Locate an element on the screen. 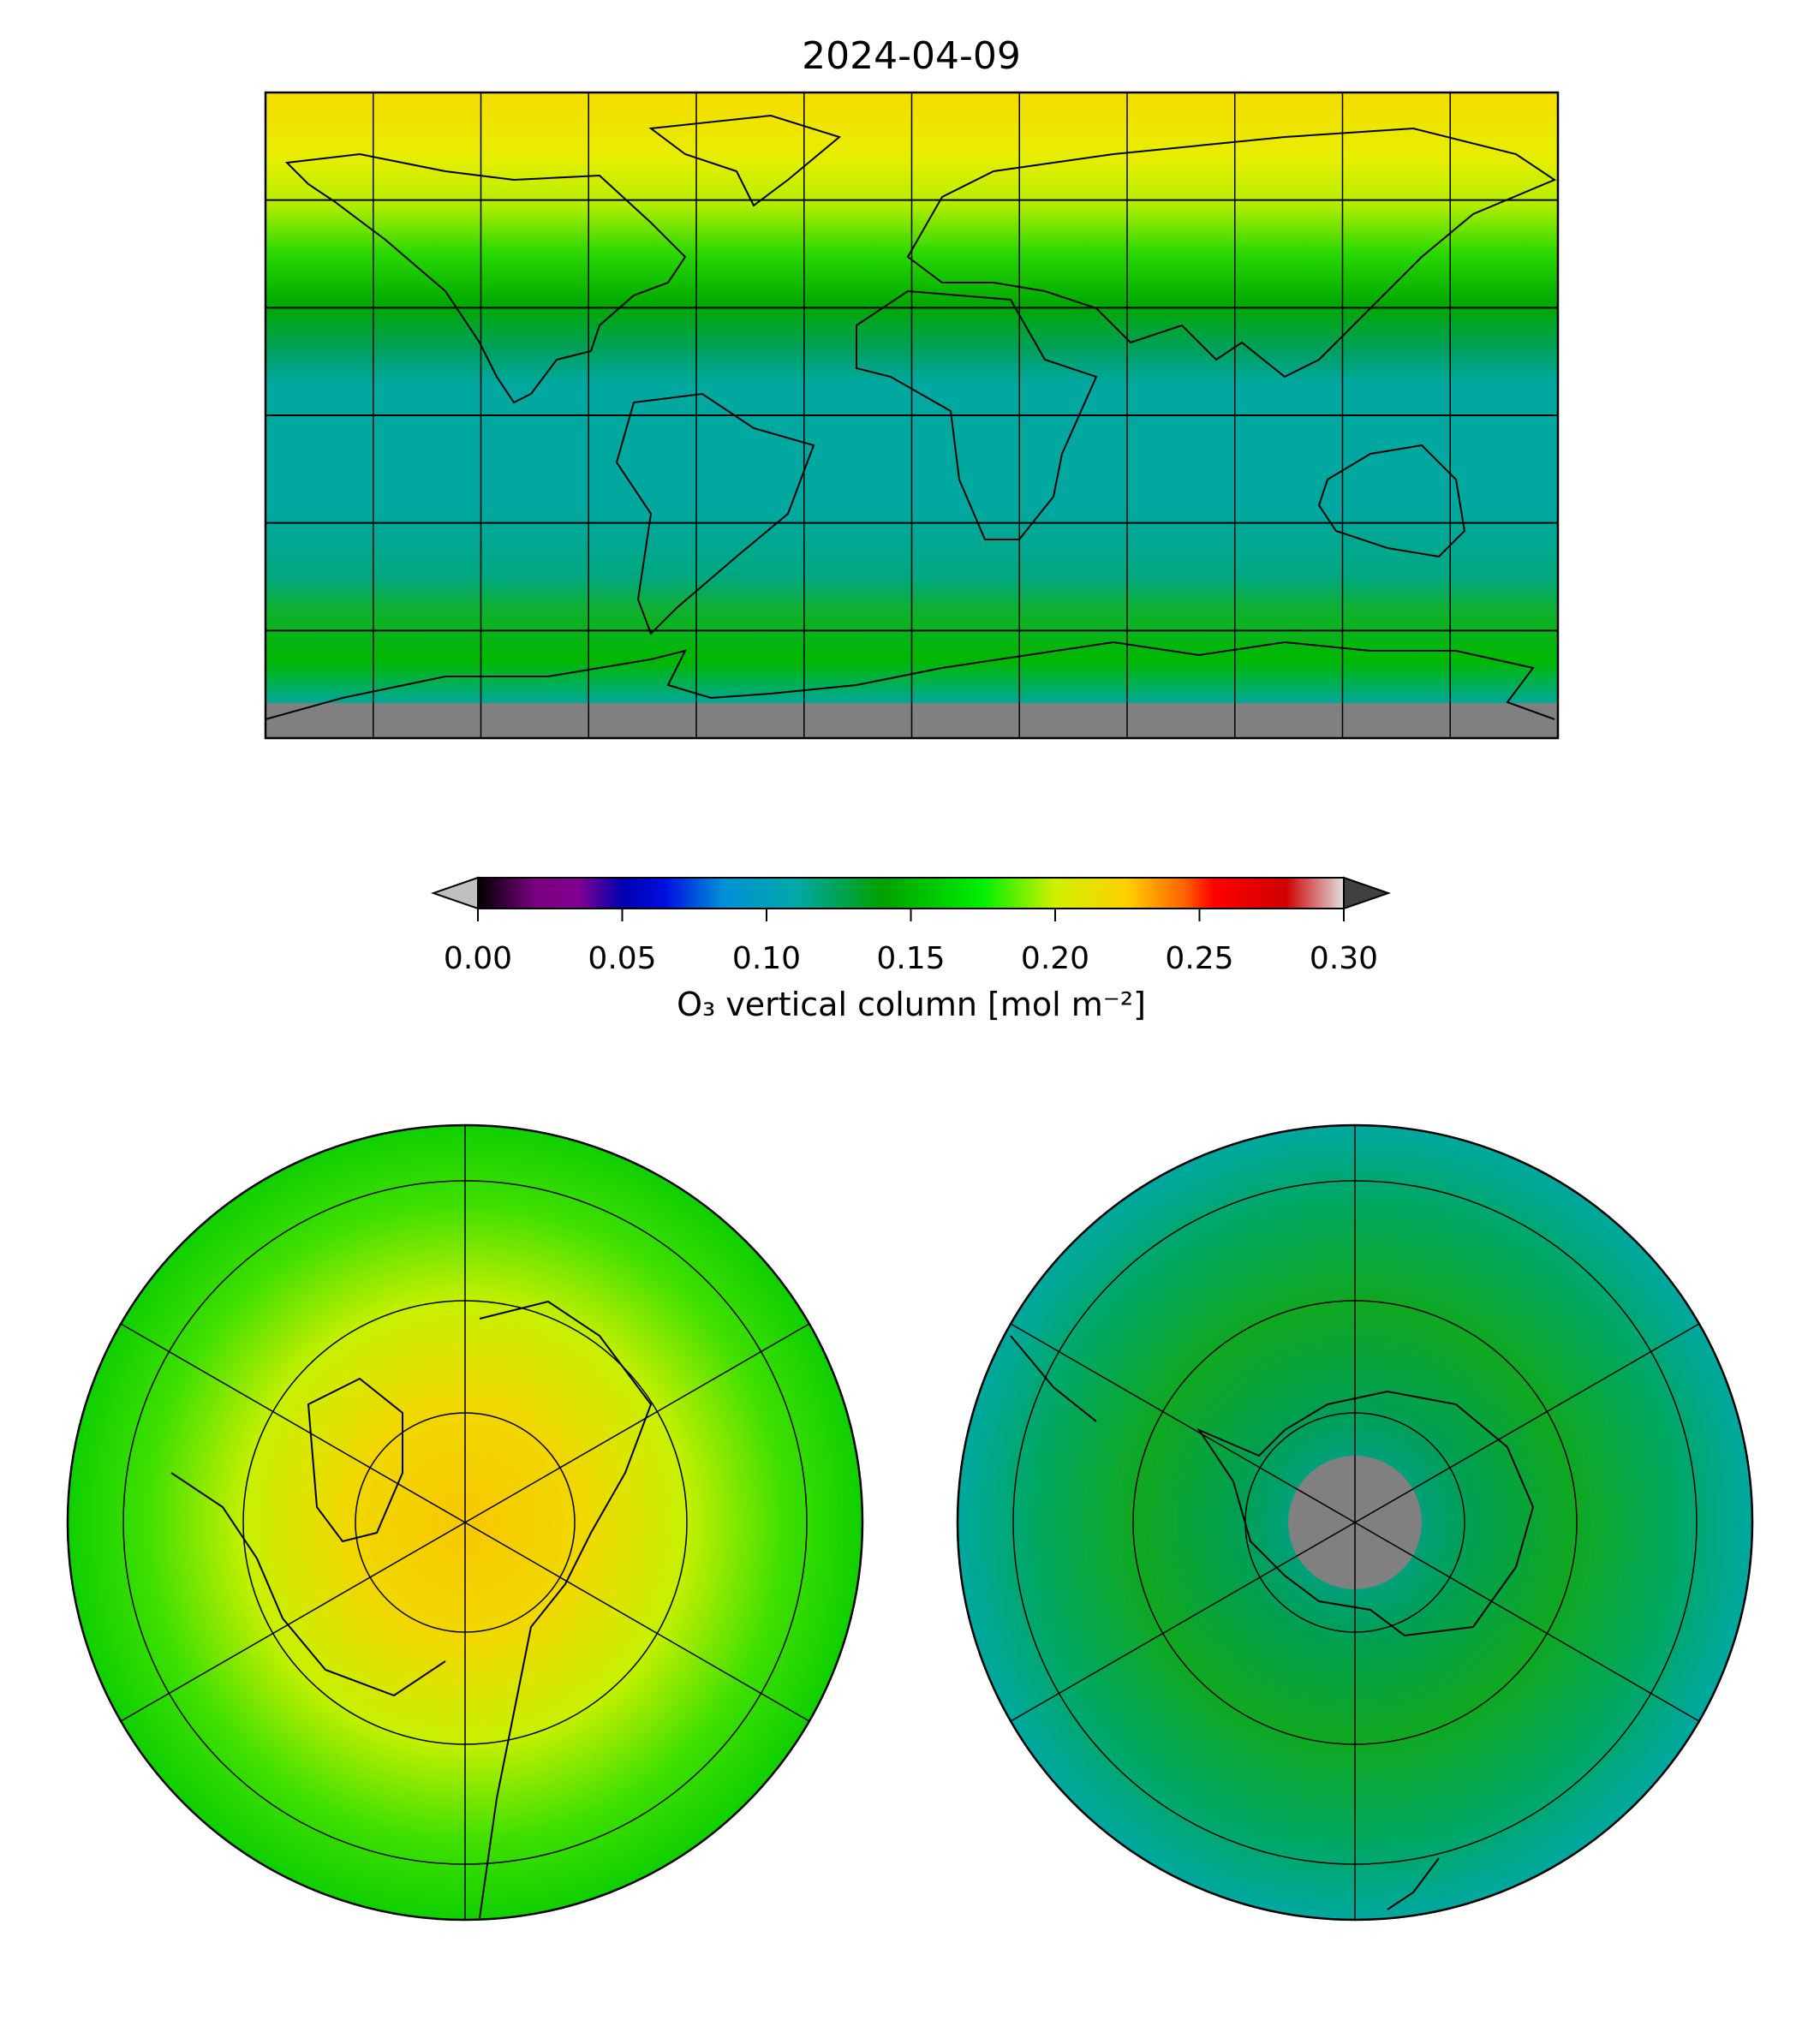  colorbar-tick-label: 0.05 is located at coordinates (622, 958).